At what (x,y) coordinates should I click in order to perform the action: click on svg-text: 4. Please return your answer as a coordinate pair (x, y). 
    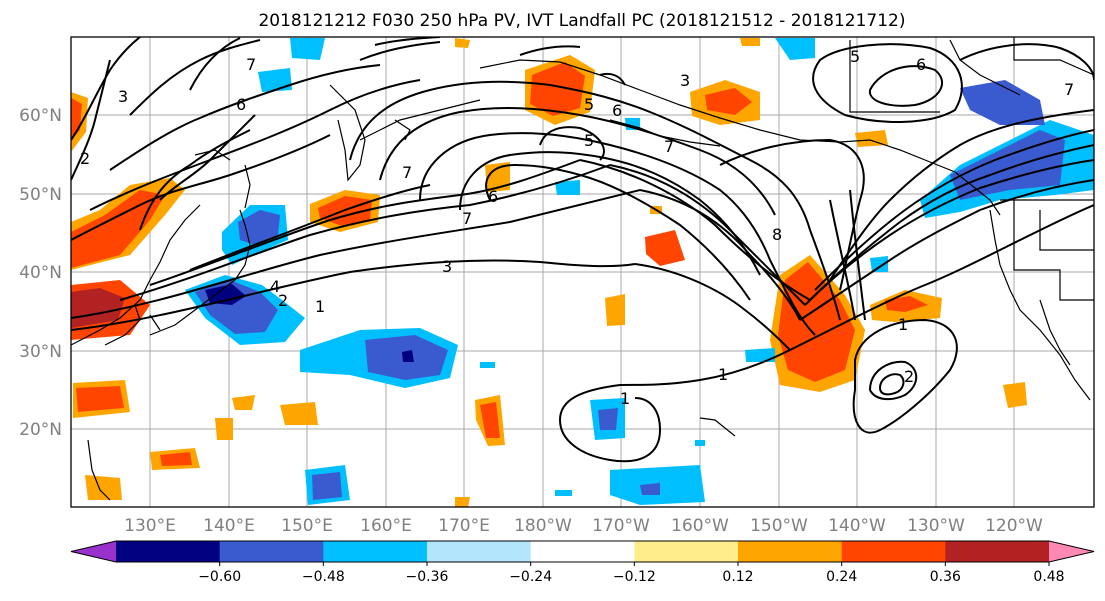
    Looking at the image, I should click on (275, 286).